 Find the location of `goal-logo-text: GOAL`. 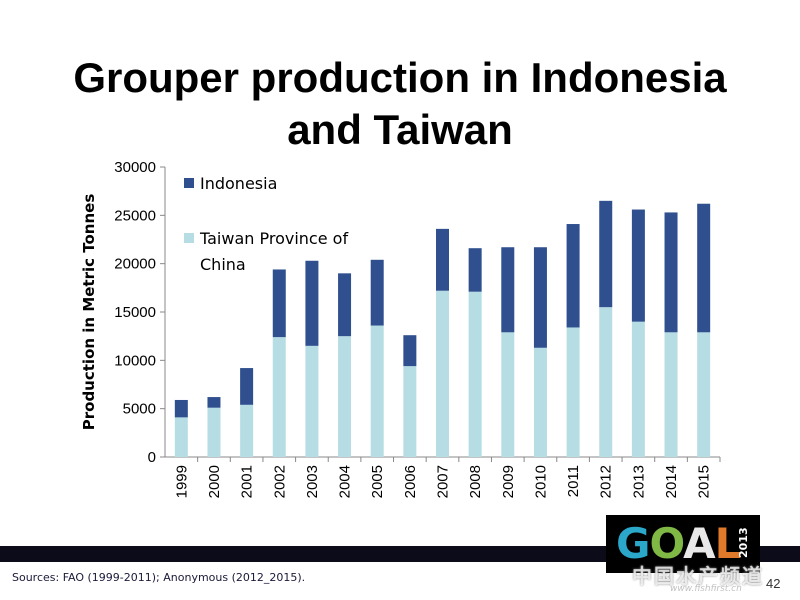

goal-logo-text: GOAL is located at coordinates (679, 544).